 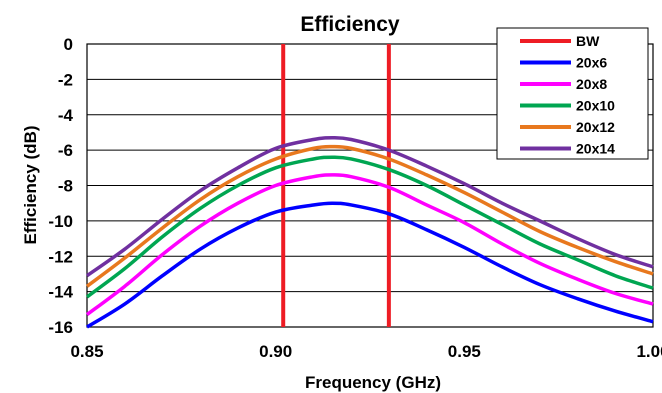 I want to click on legend-entry: 20x8, so click(x=591, y=84).